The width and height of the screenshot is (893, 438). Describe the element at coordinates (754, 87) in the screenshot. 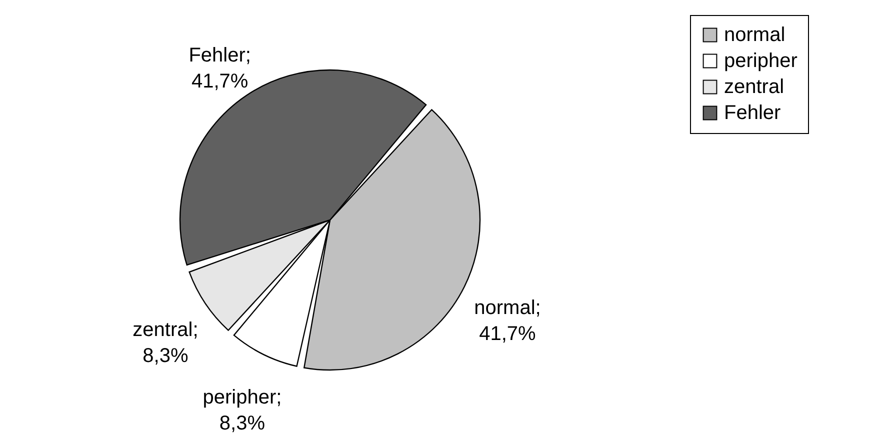

I see `legend-label: zentral` at that location.